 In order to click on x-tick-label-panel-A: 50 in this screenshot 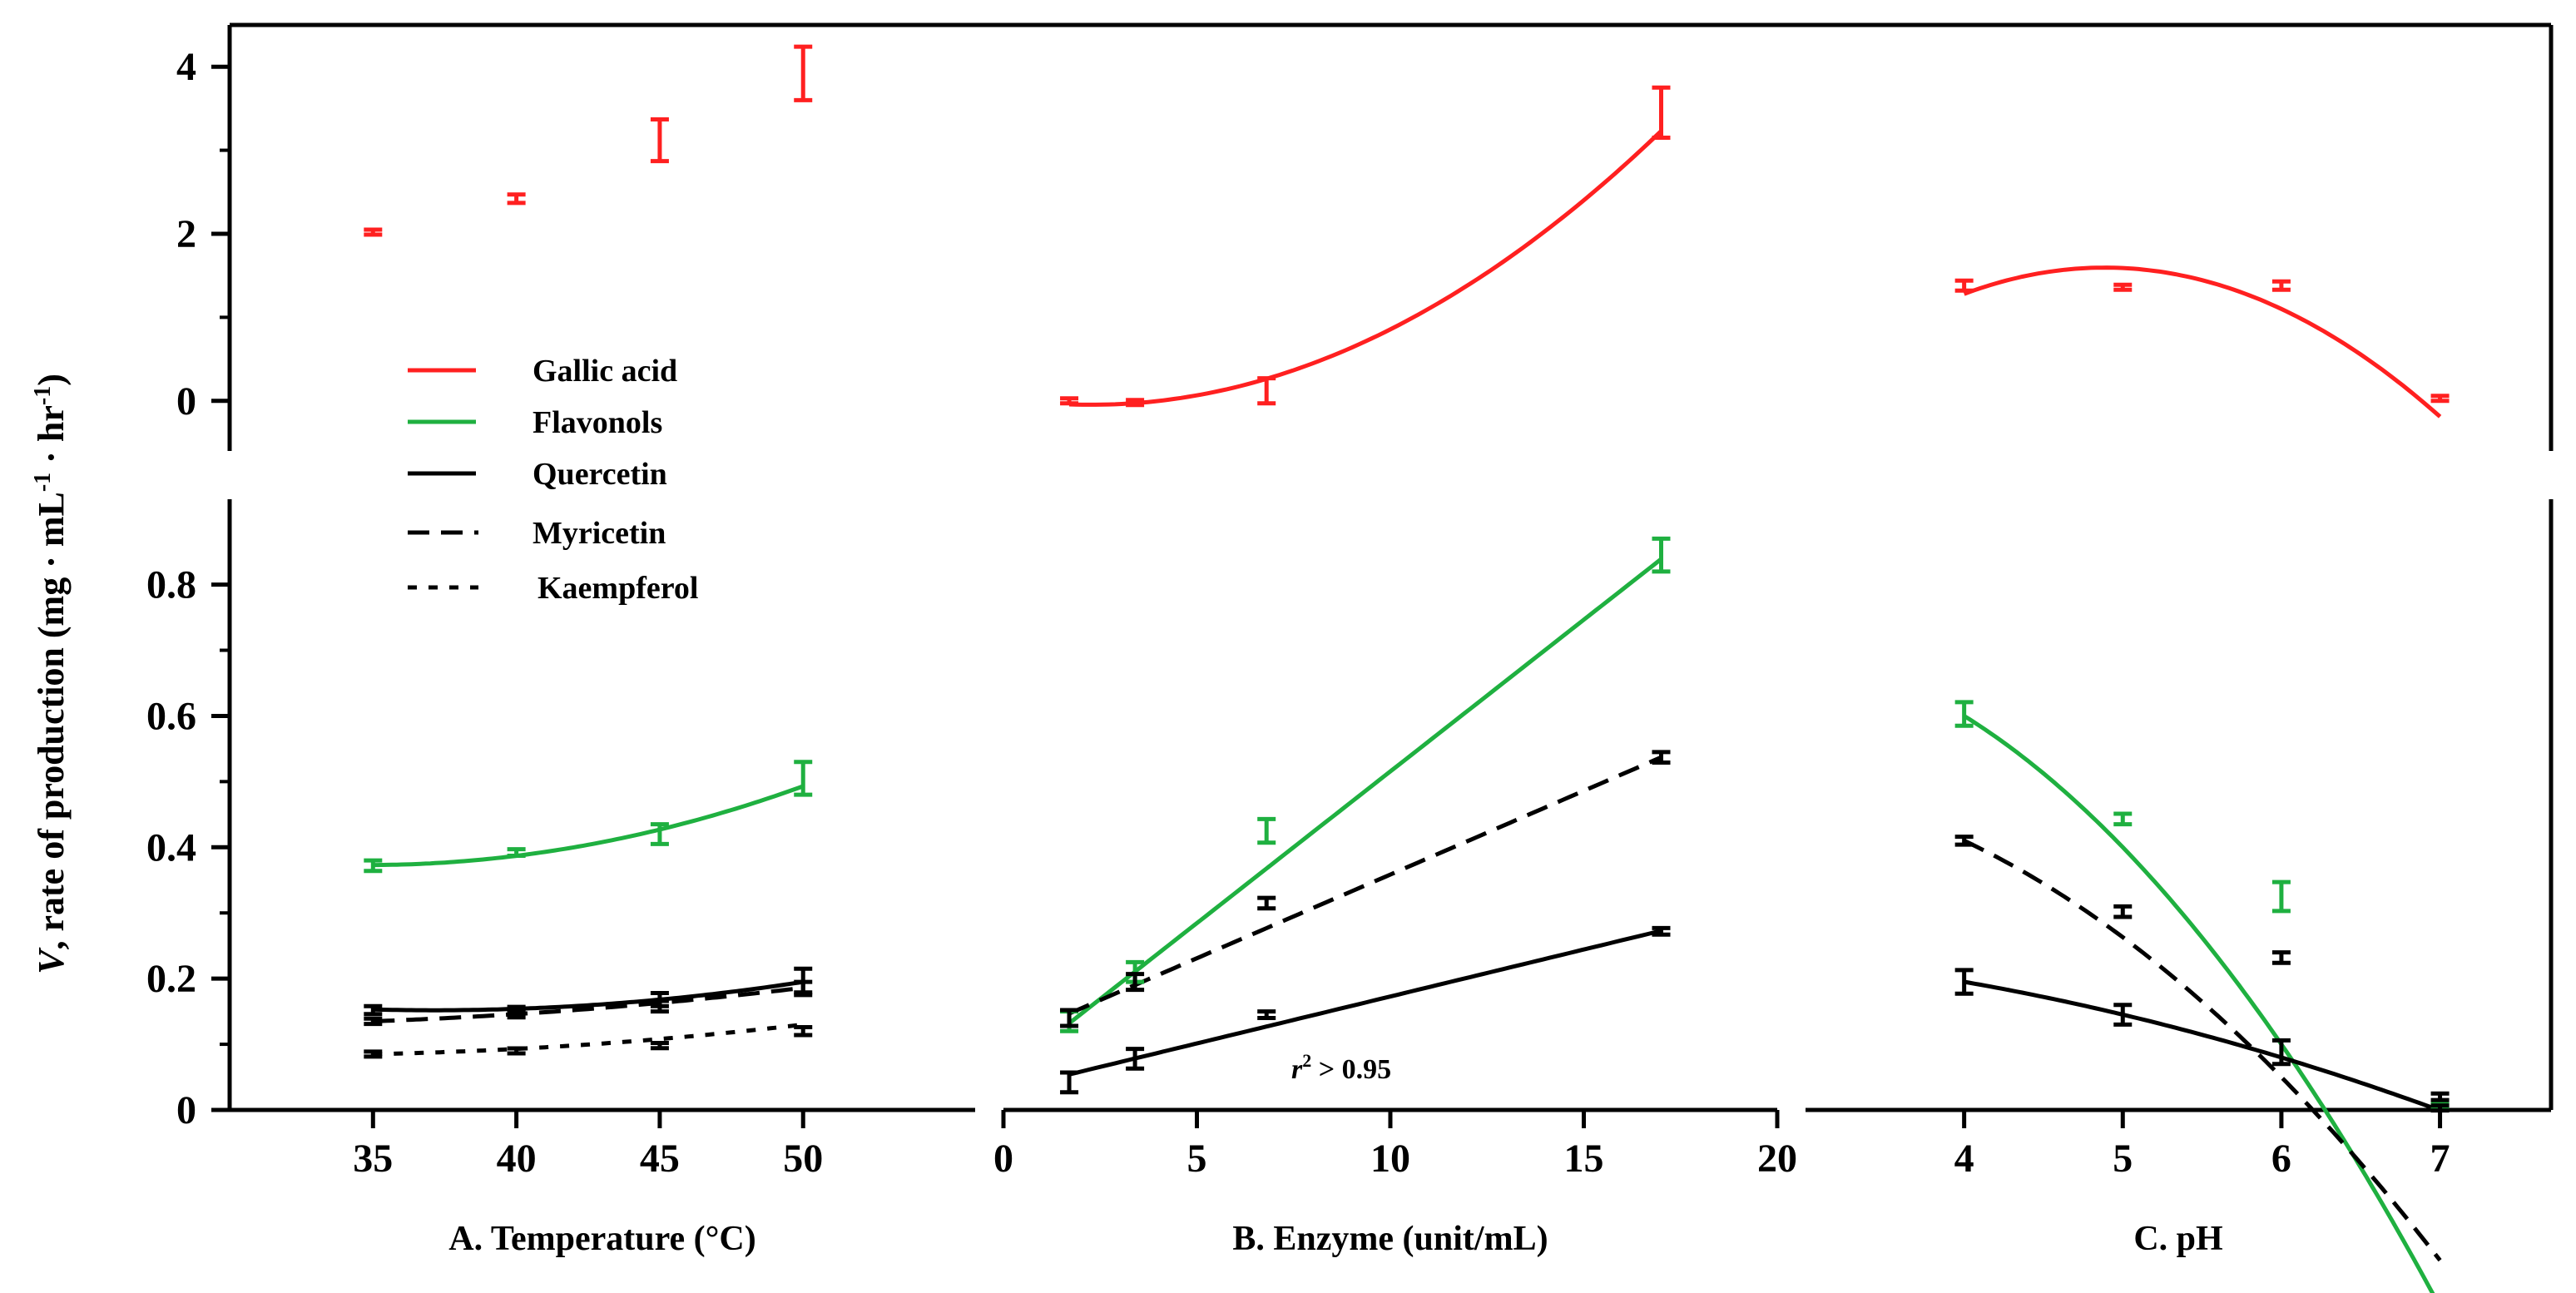, I will do `click(803, 1159)`.